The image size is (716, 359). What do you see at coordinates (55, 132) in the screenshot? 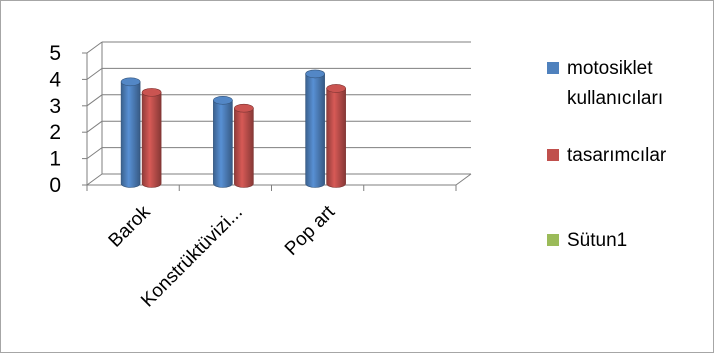
I see `y-tick-label: 2` at bounding box center [55, 132].